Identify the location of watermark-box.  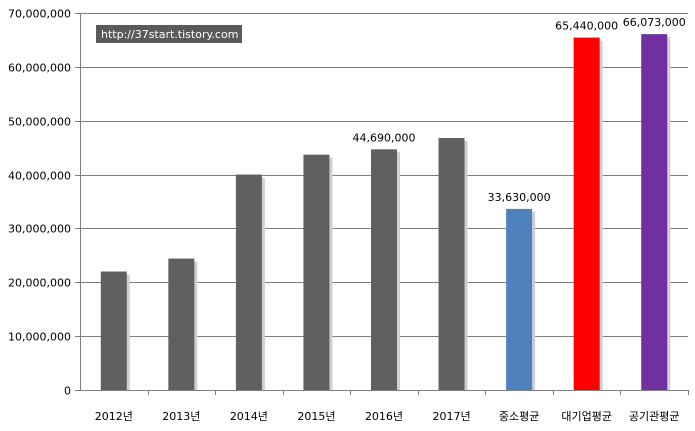
(169, 34).